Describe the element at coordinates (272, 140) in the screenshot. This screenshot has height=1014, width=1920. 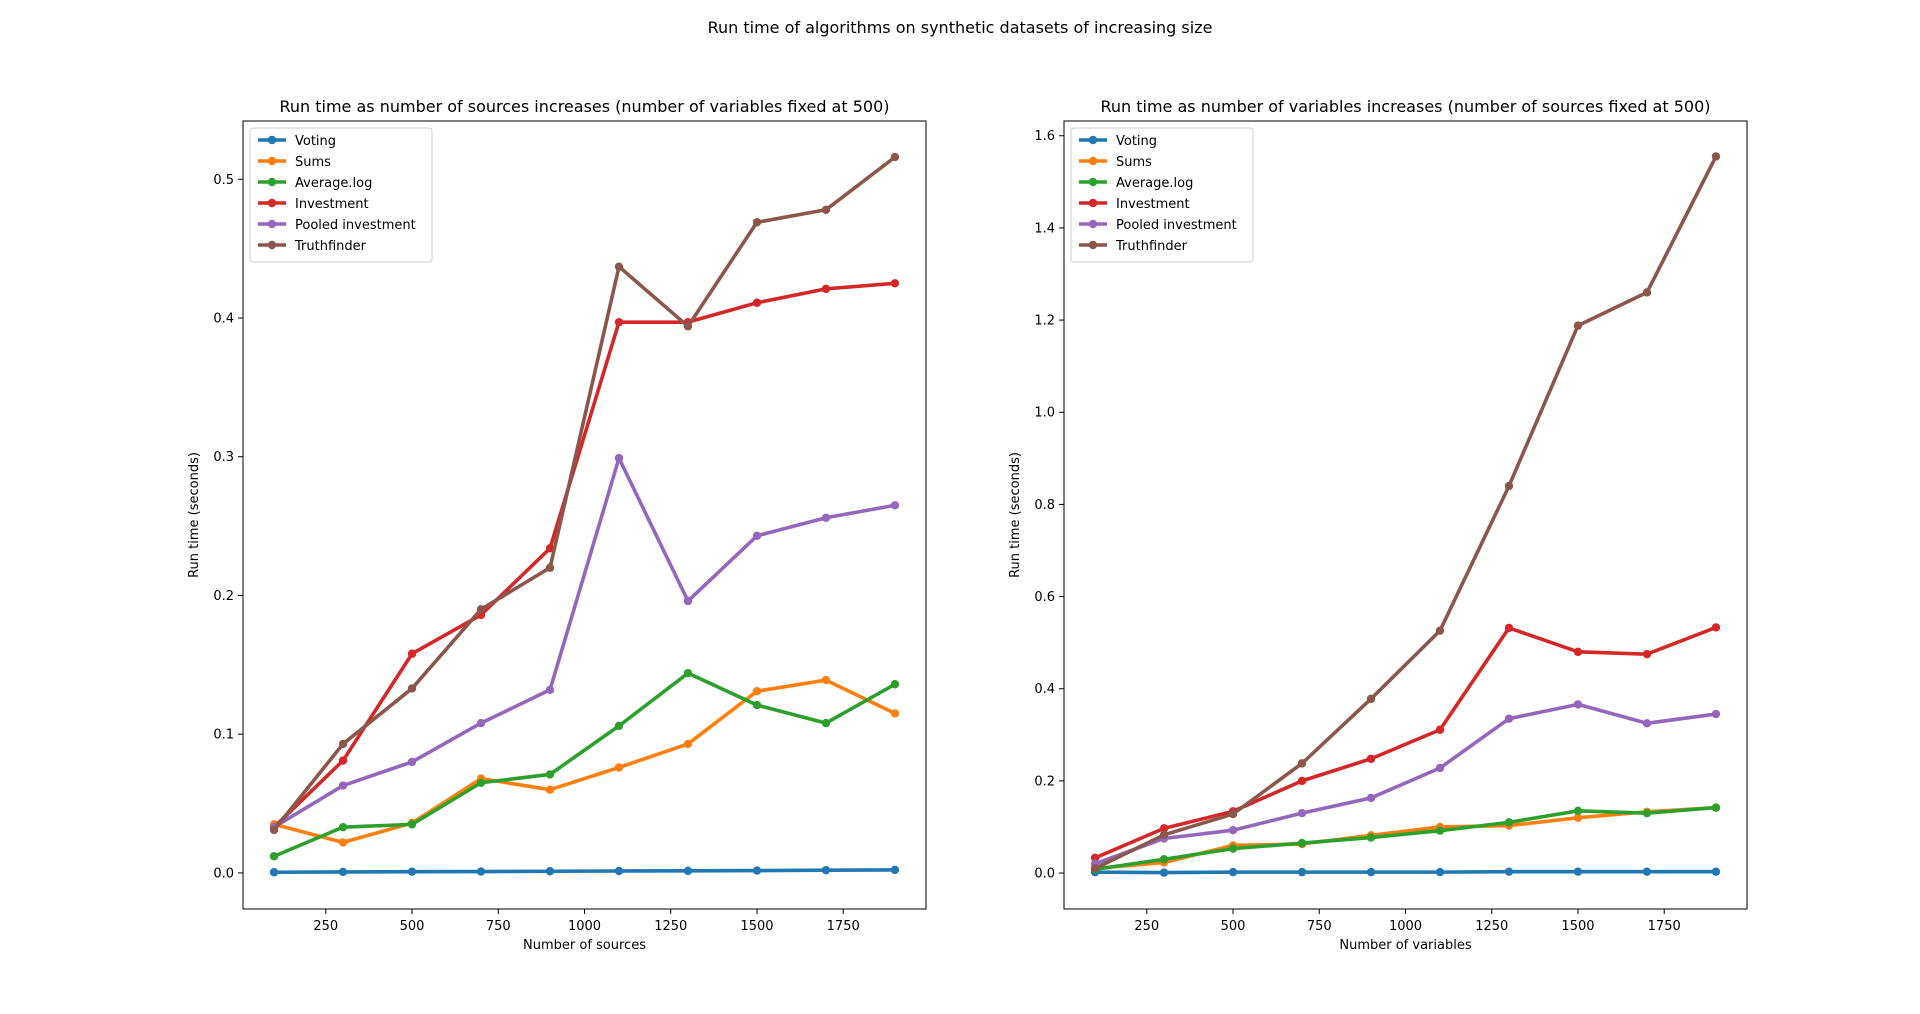
I see `legend-marker-voting` at that location.